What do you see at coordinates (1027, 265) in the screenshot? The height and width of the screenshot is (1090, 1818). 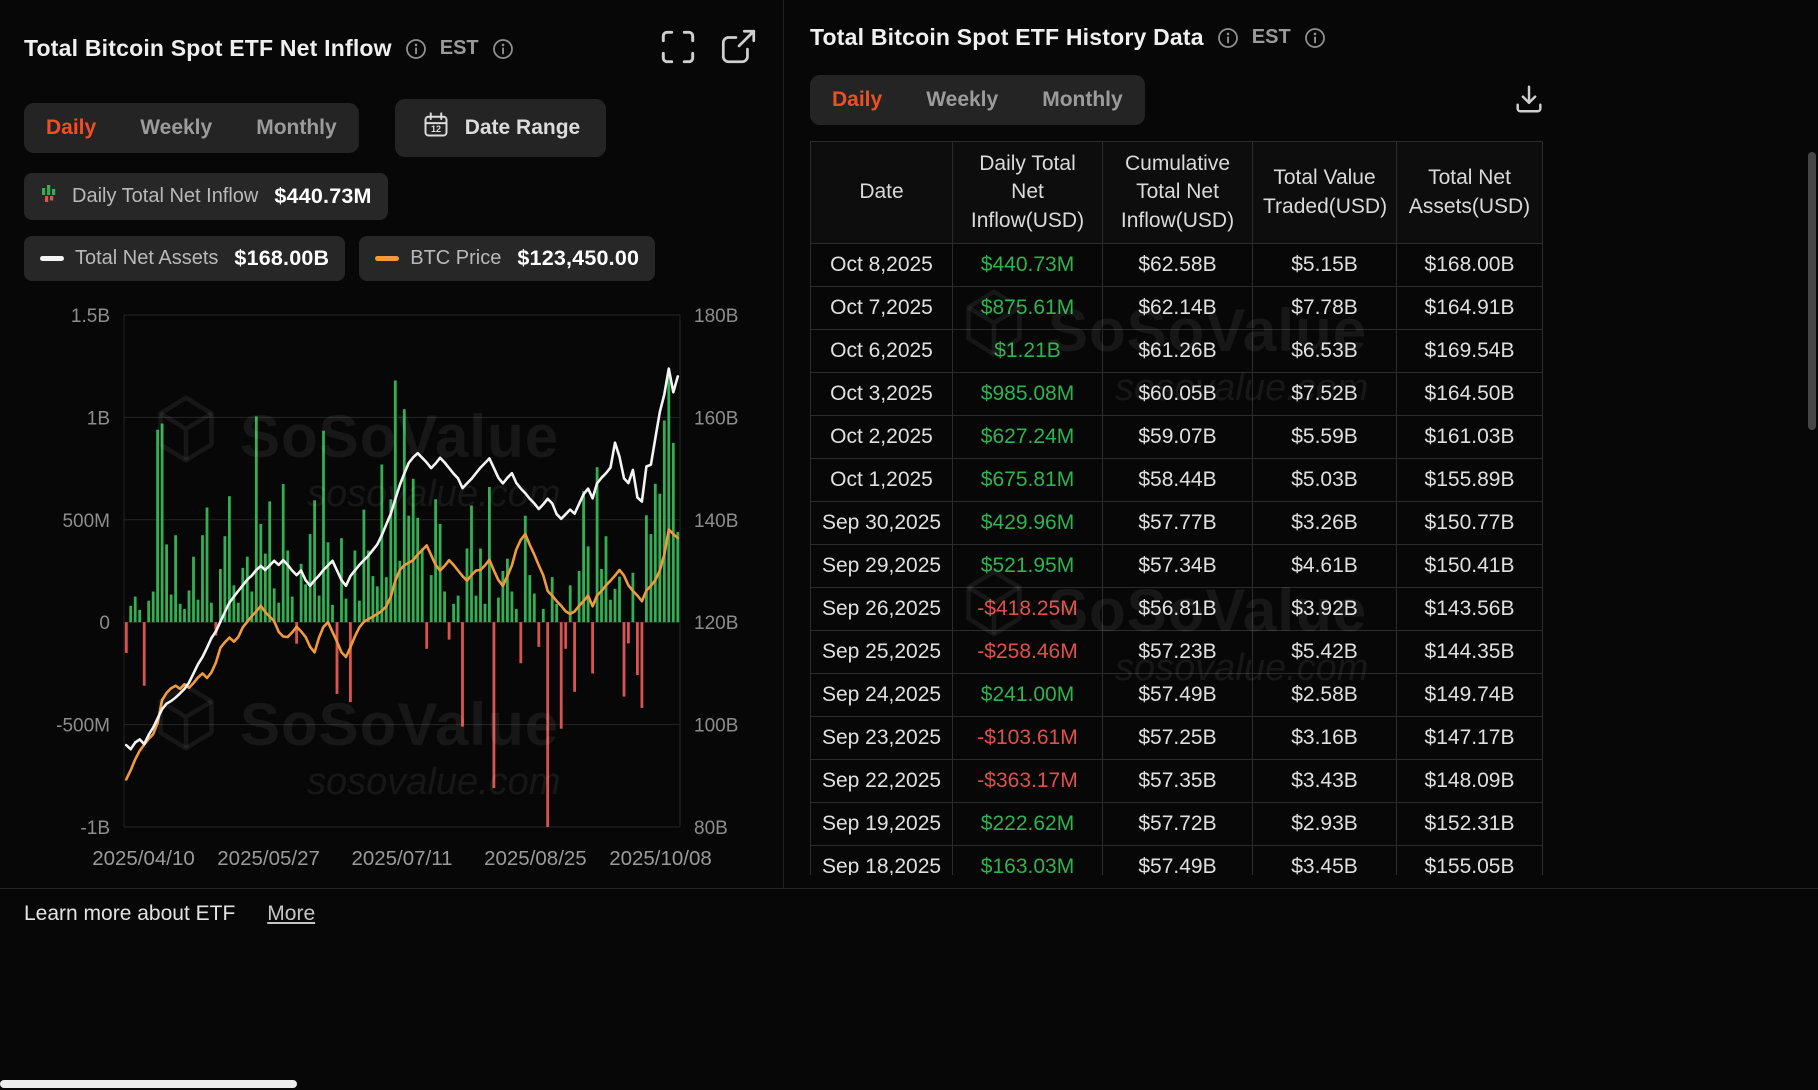 I see `daily-inflow-cell: $440.73M` at bounding box center [1027, 265].